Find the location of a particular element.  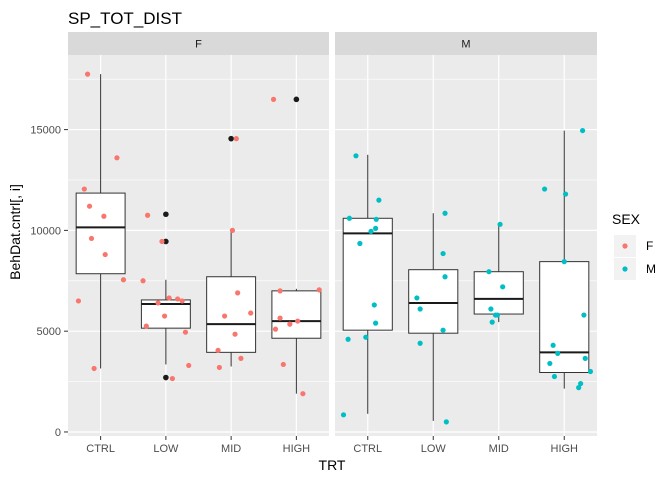

y-tick-label: 10000 is located at coordinates (45, 231).